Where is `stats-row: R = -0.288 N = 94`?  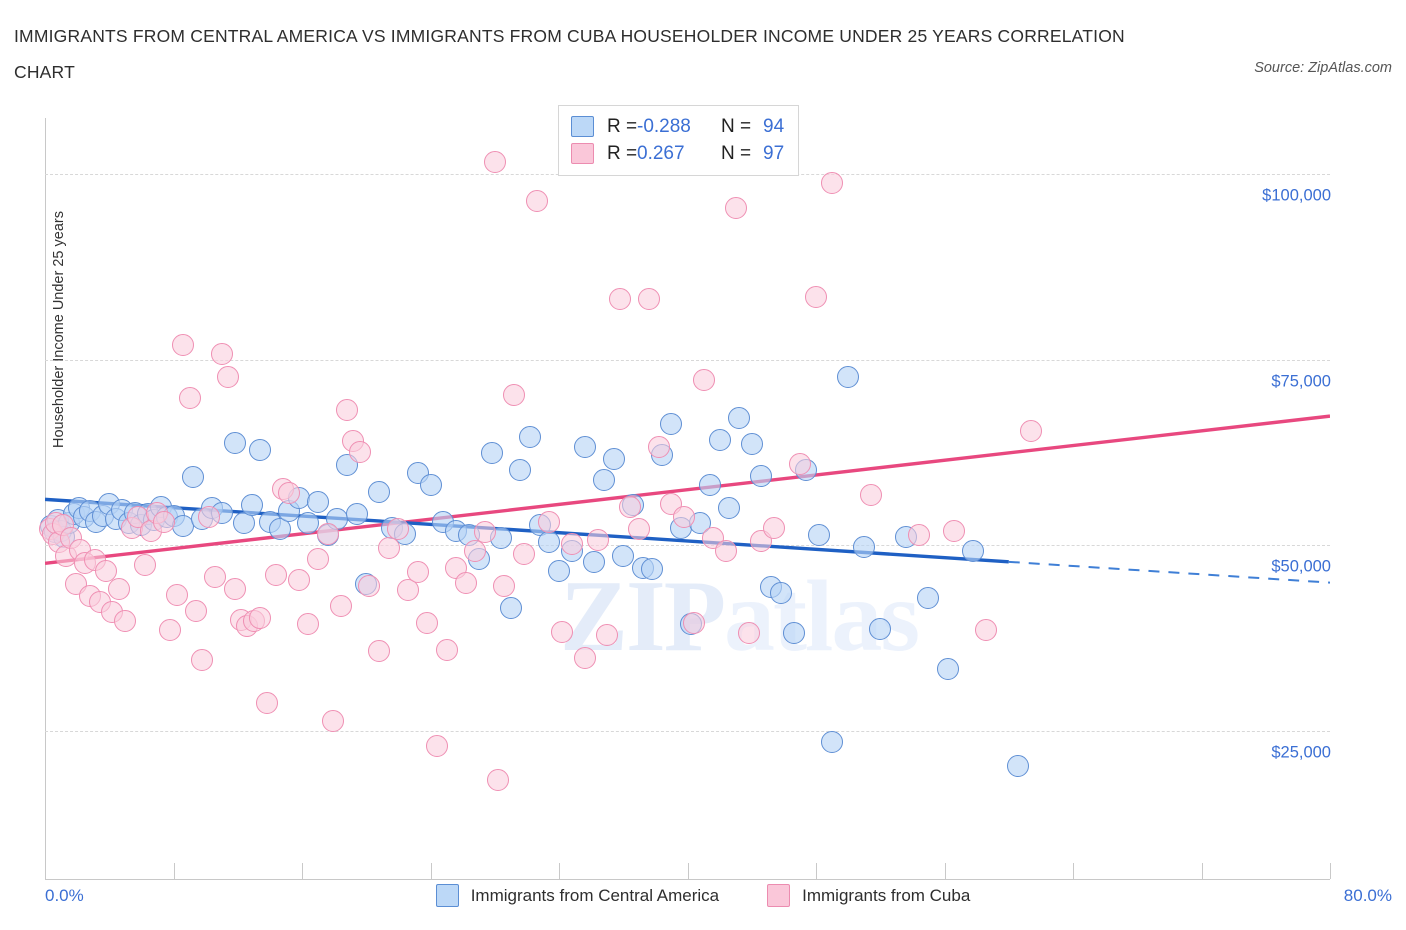
stats-row: R = -0.288 N = 94 is located at coordinates (677, 126).